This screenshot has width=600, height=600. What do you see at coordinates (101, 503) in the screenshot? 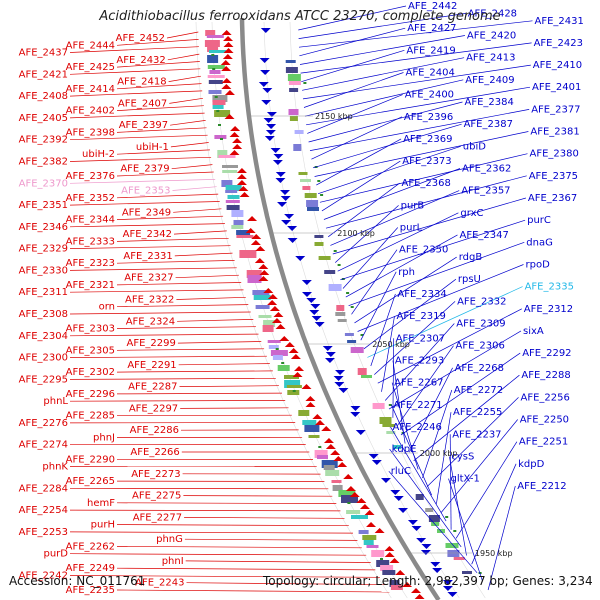
I see `left-gene-label: hemF` at bounding box center [101, 503].